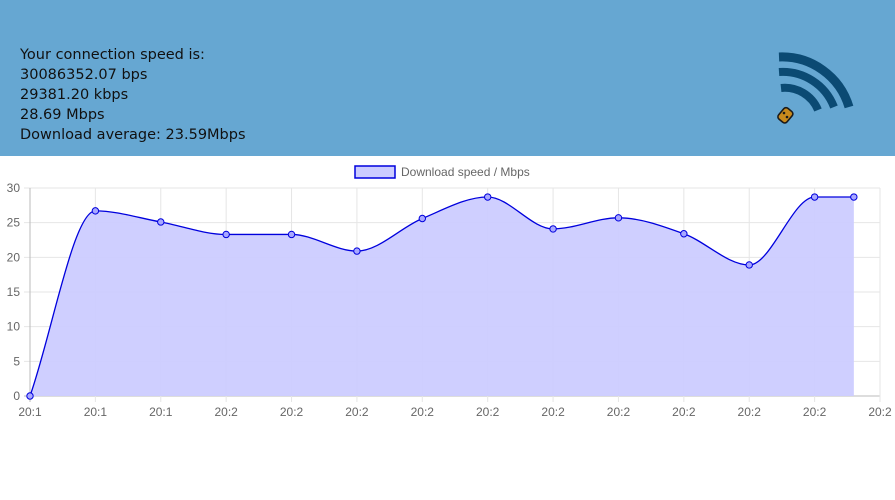  What do you see at coordinates (14, 223) in the screenshot?
I see `y-tick-label: 25` at bounding box center [14, 223].